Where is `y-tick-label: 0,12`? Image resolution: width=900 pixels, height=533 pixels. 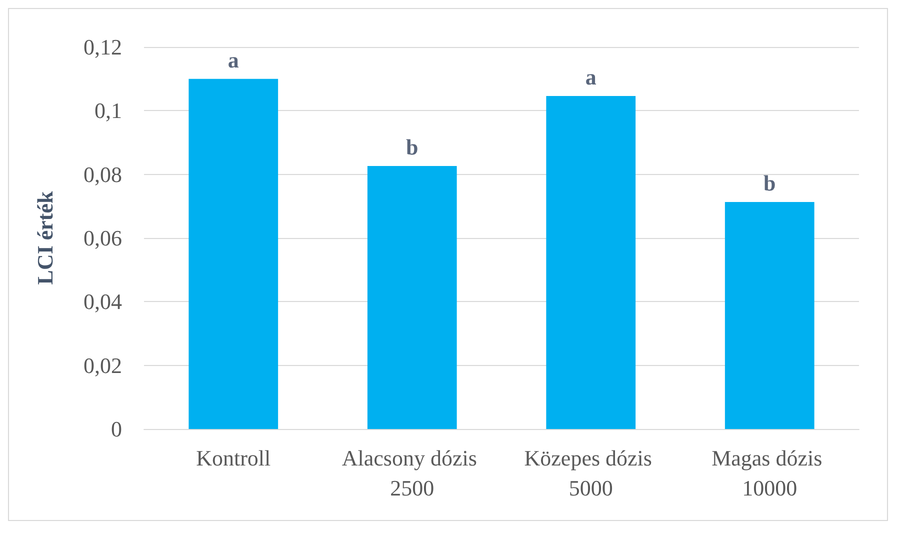
y-tick-label: 0,12 is located at coordinates (103, 47).